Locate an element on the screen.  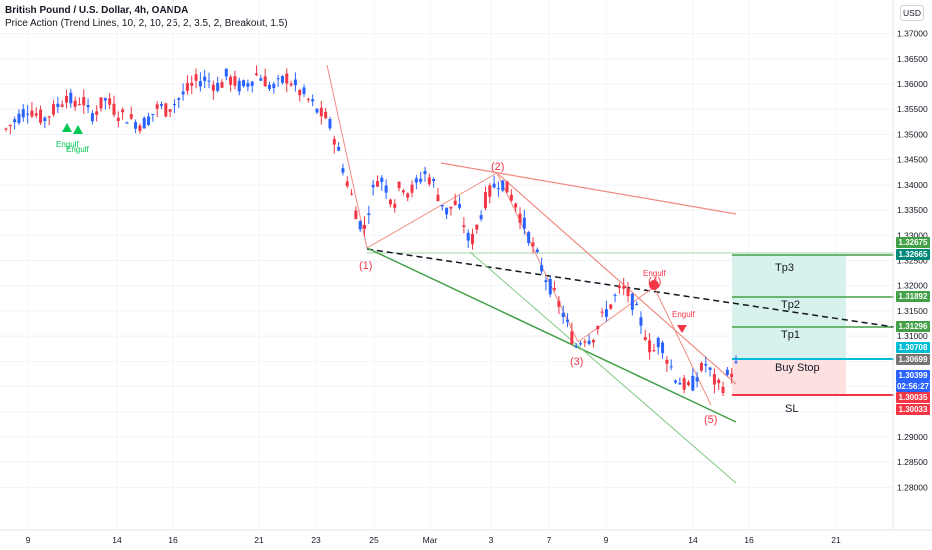
symbol-title: British Pound / U.S. Dollar, 4h, OANDA is located at coordinates (97, 10).